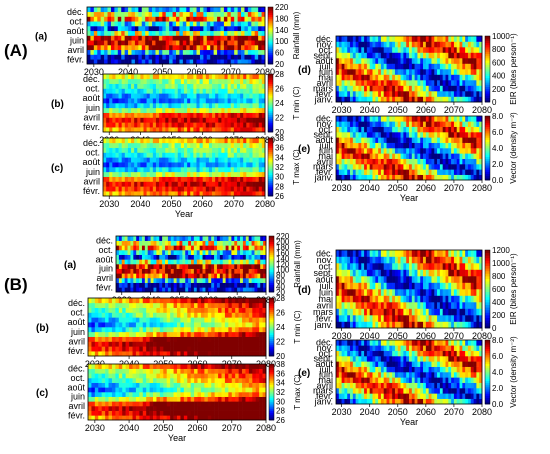  What do you see at coordinates (283, 236) in the screenshot?
I see `colorbar-tick-label: 220` at bounding box center [283, 236].